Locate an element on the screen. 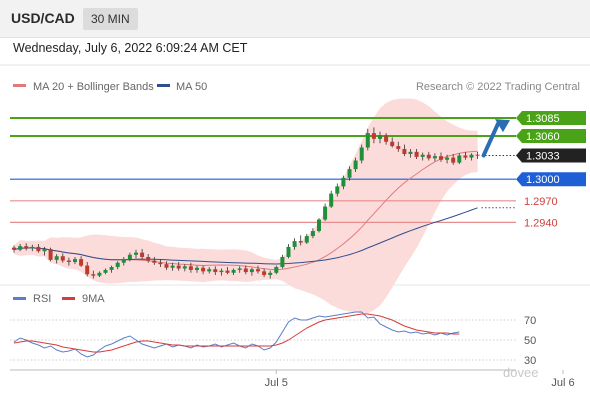 Image resolution: width=590 pixels, height=400 pixels. ma50-legend-label: MA 50 is located at coordinates (191, 87).